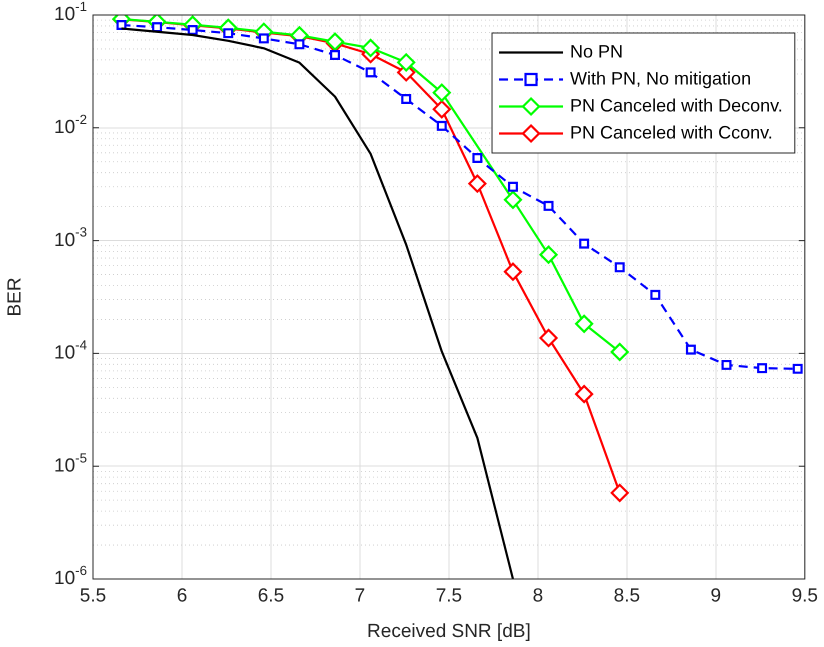 The image size is (824, 647). Describe the element at coordinates (716, 596) in the screenshot. I see `x-tick-label: 9` at that location.